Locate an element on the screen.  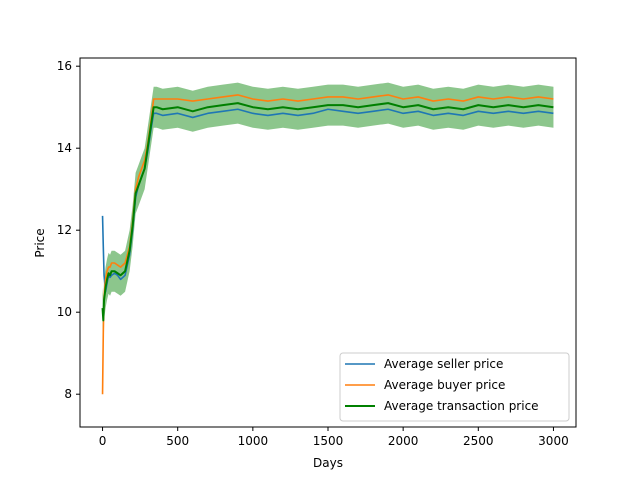
y-axis-label: Price is located at coordinates (40, 242).